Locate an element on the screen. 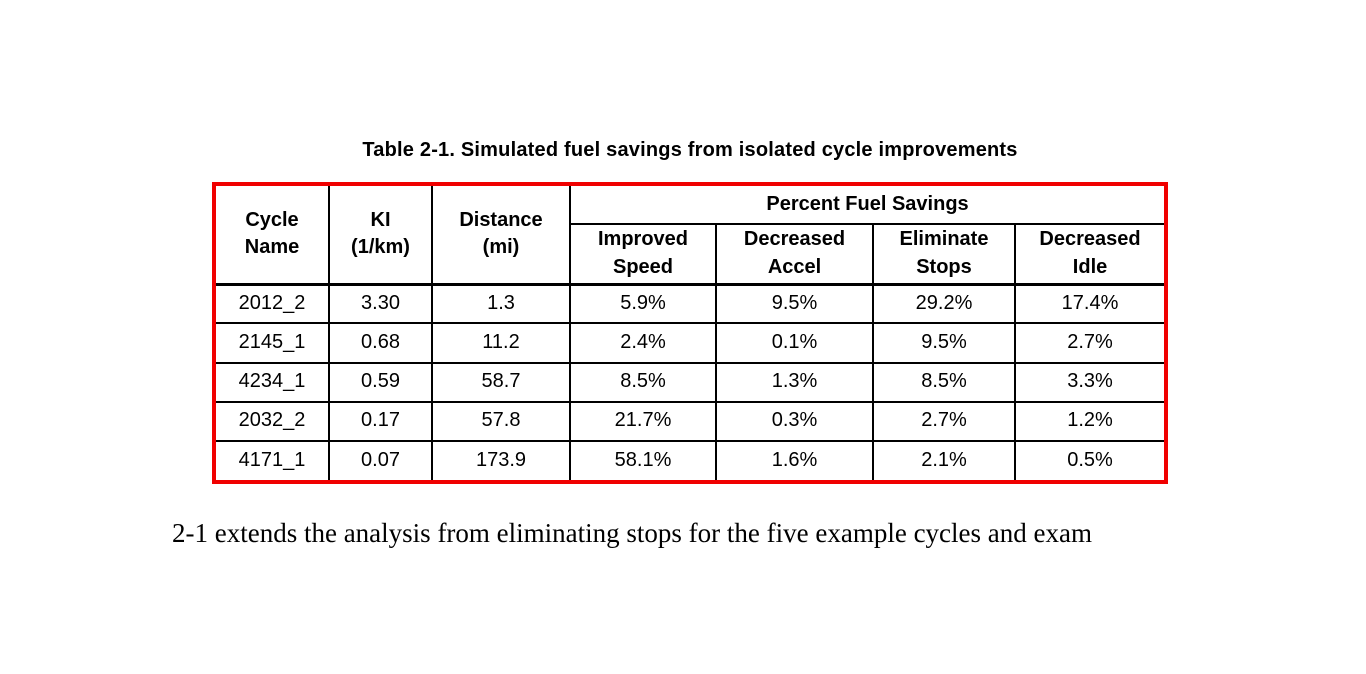 This screenshot has height=674, width=1366. col-header-cycle-name: Cycle Name is located at coordinates (272, 235).